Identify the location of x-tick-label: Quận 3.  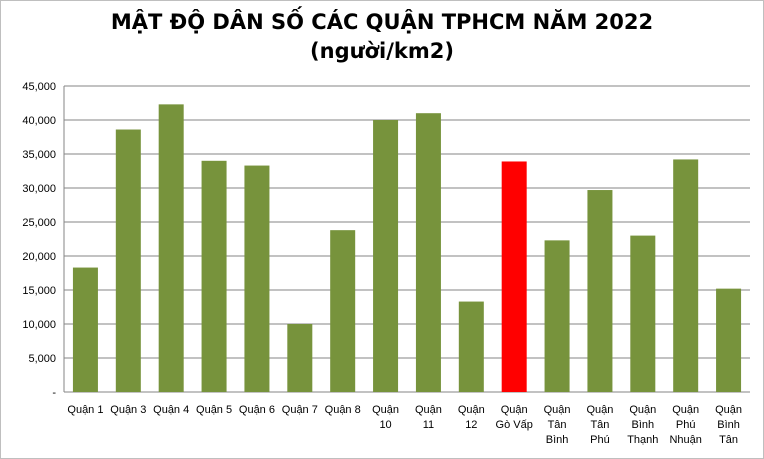
(128, 410).